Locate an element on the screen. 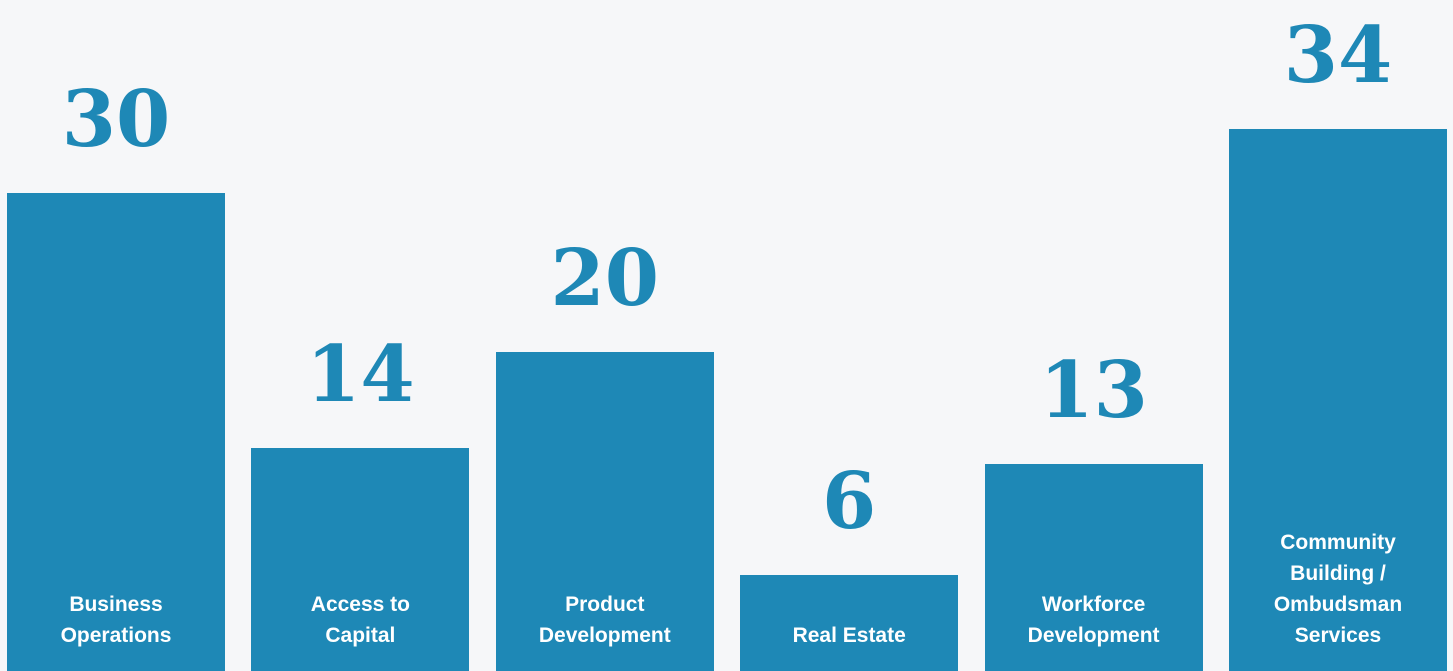 The height and width of the screenshot is (671, 1453). bar: Product Development is located at coordinates (604, 511).